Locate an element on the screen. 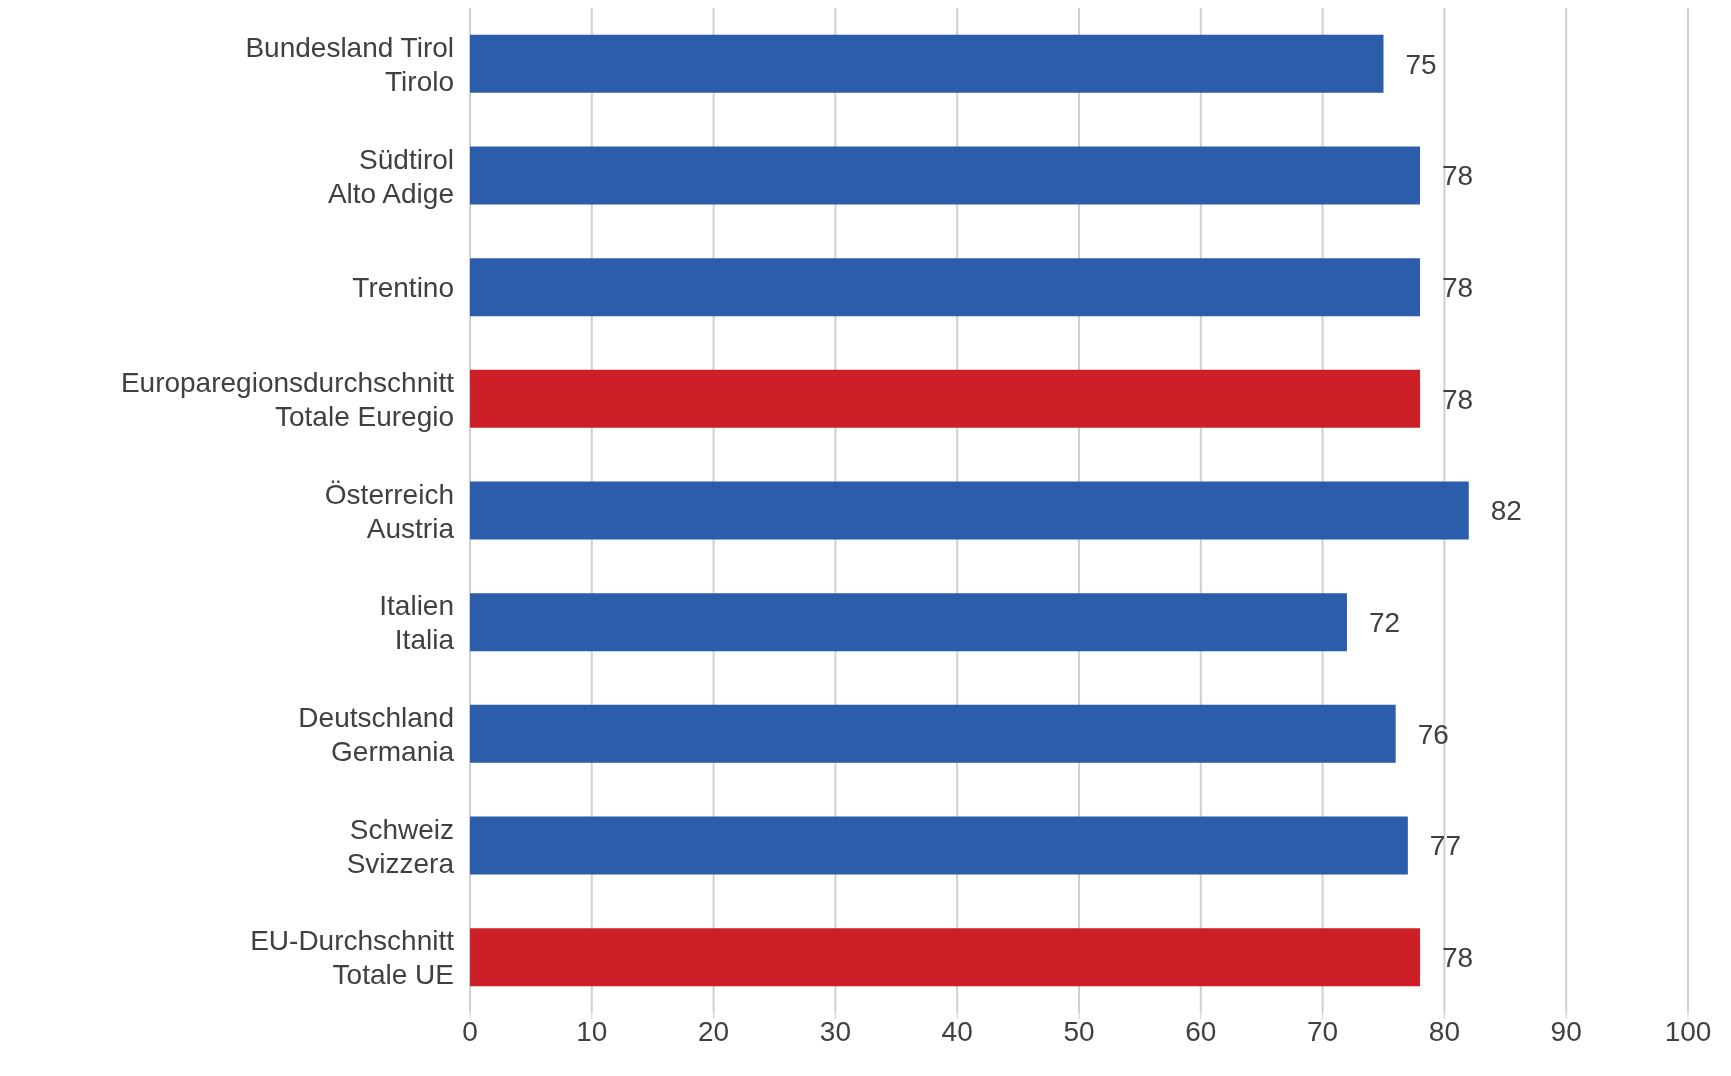 The image size is (1731, 1076). y-tick-label: Trentino is located at coordinates (403, 287).